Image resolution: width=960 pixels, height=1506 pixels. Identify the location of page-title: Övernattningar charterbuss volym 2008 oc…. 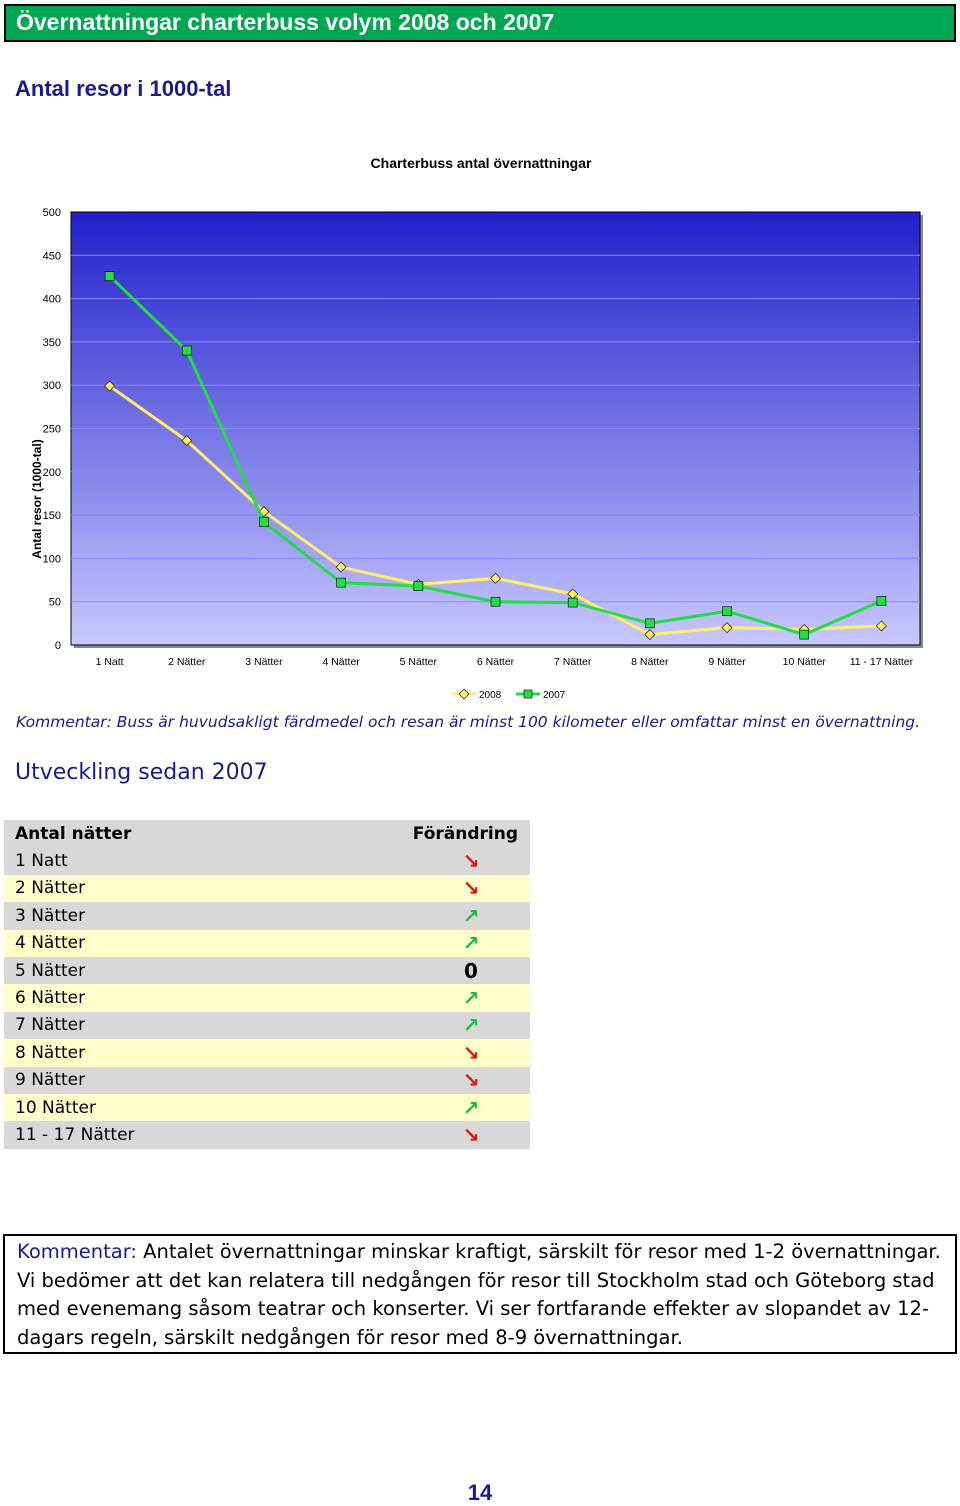
(285, 22).